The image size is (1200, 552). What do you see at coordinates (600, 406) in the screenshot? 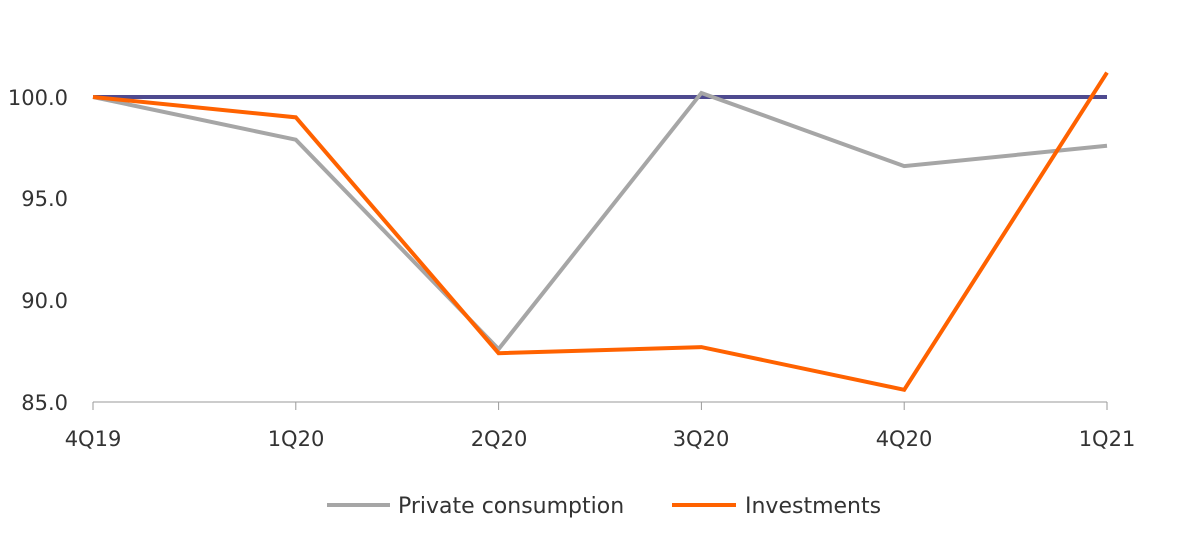
I see `x-axis-ticks` at bounding box center [600, 406].